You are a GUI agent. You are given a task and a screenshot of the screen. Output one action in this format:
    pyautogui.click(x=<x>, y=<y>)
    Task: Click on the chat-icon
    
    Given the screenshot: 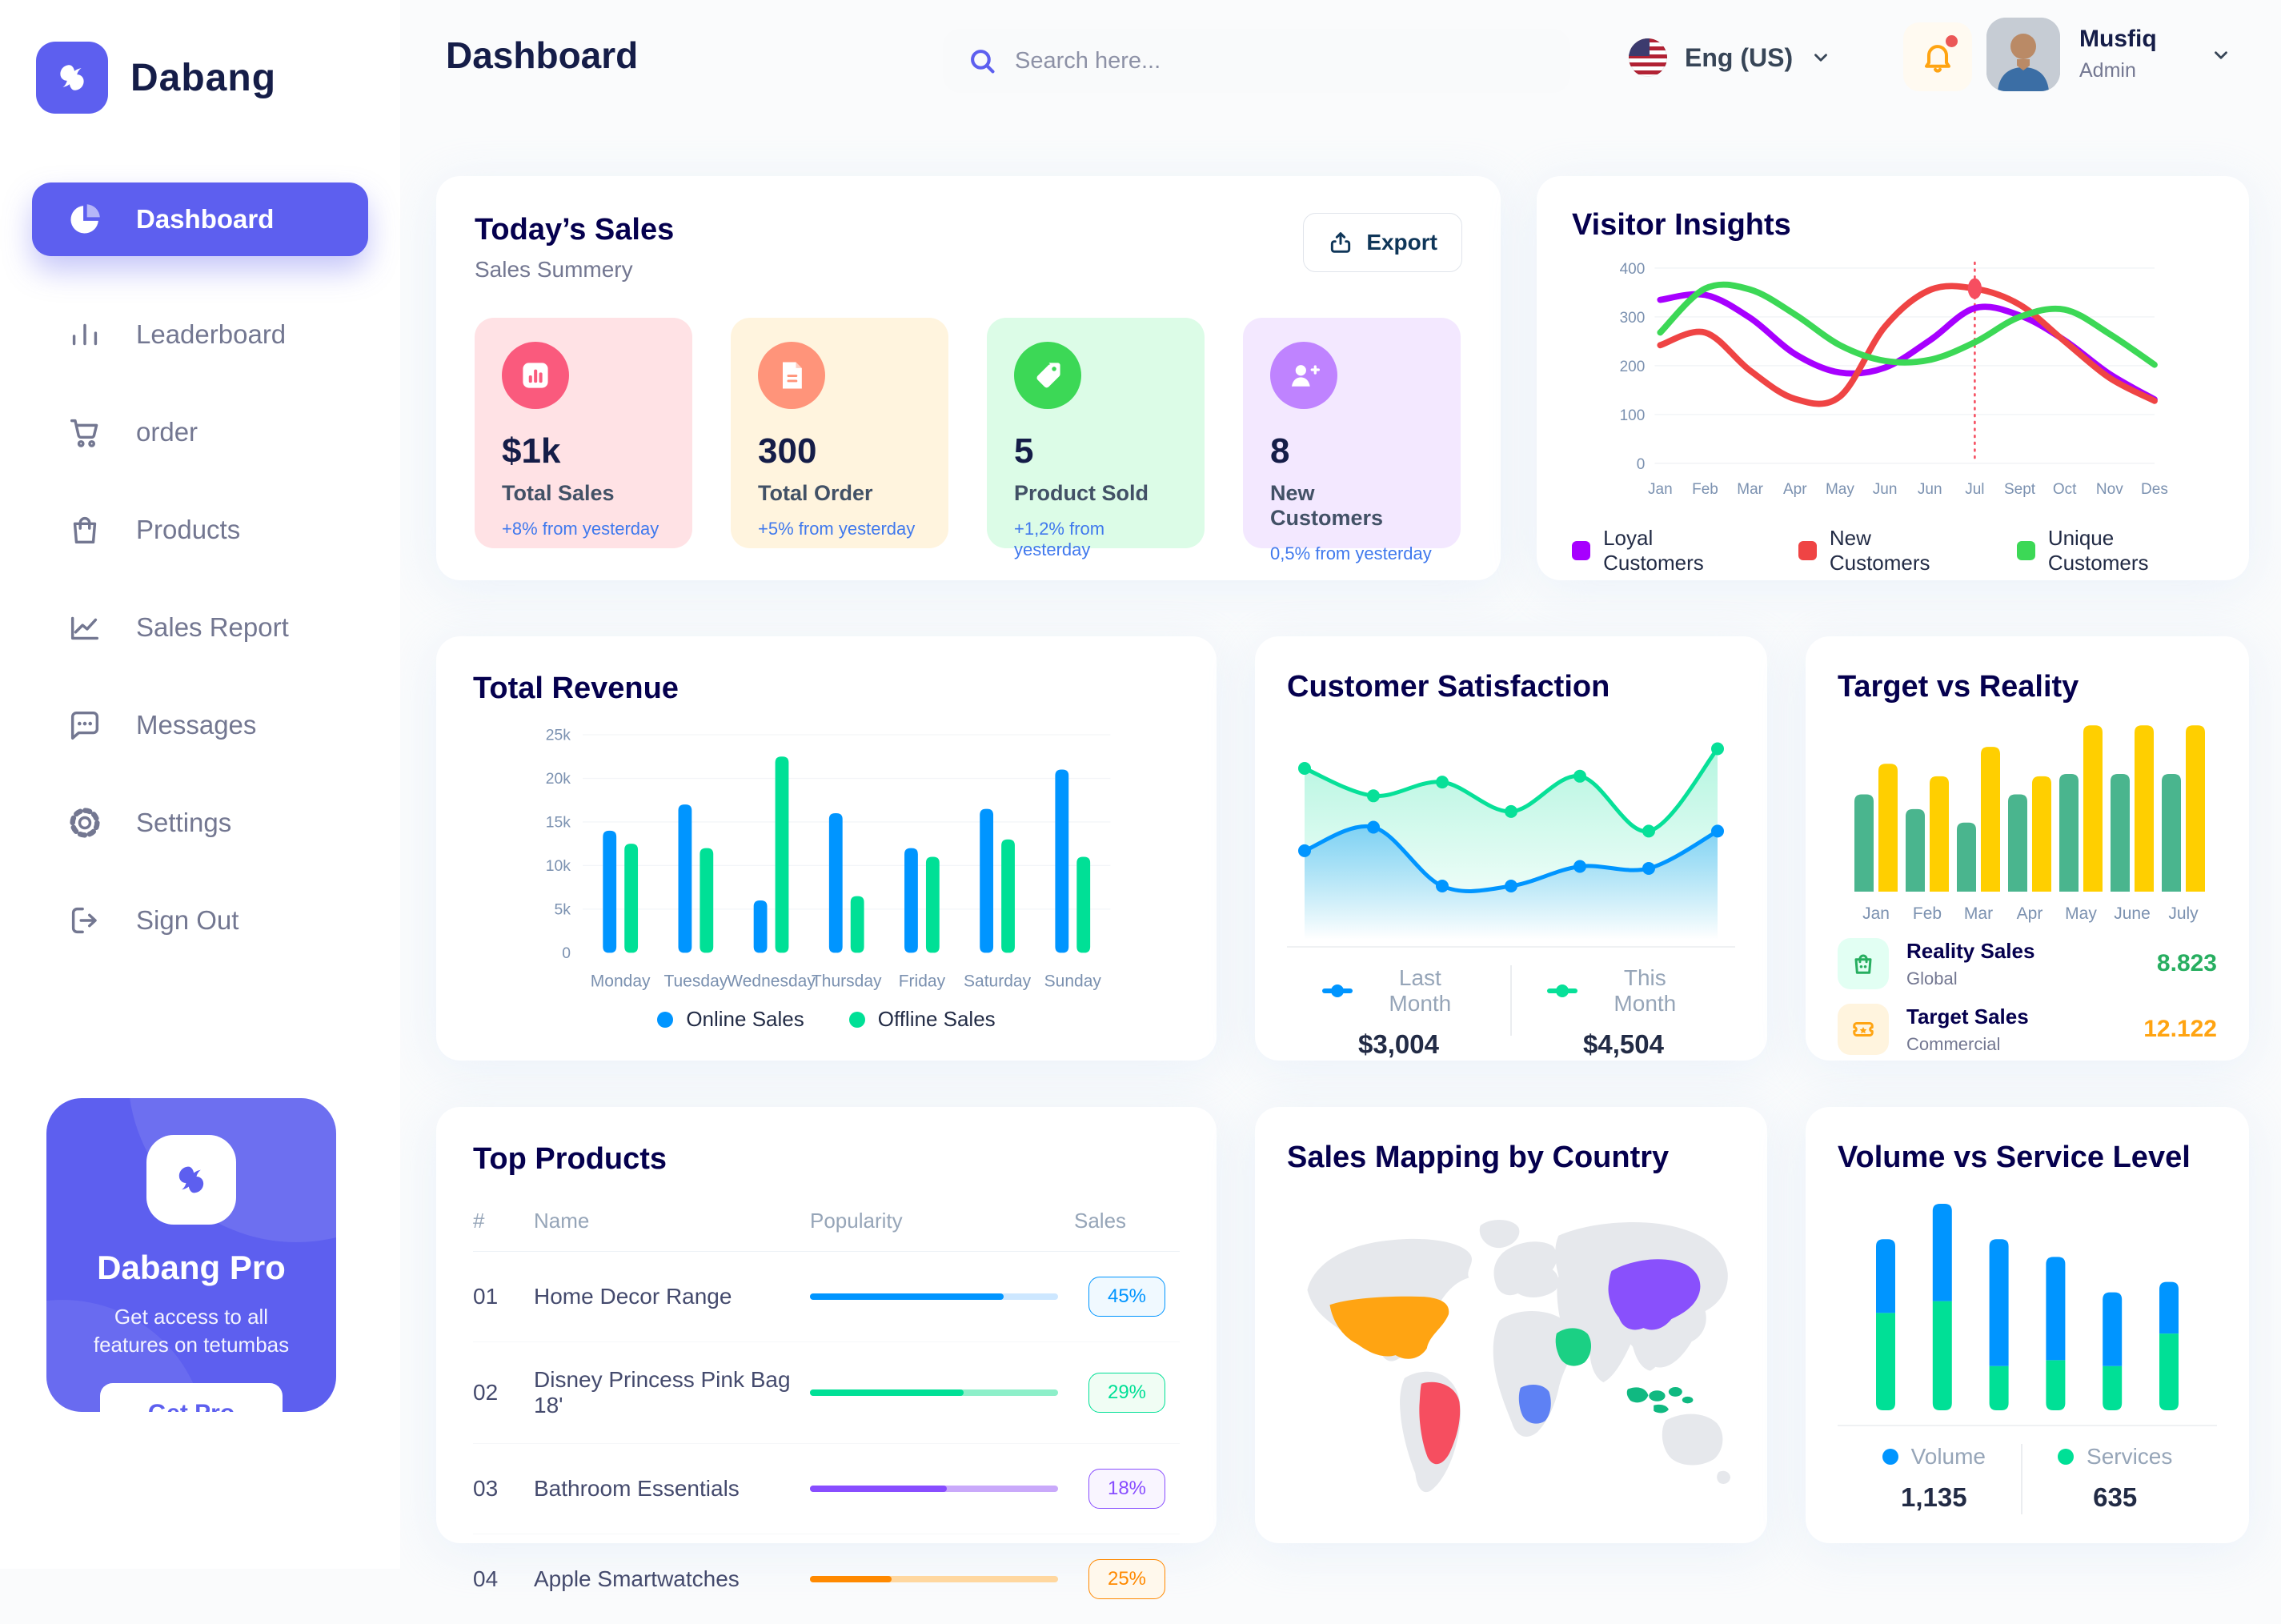 What is the action you would take?
    pyautogui.click(x=85, y=725)
    